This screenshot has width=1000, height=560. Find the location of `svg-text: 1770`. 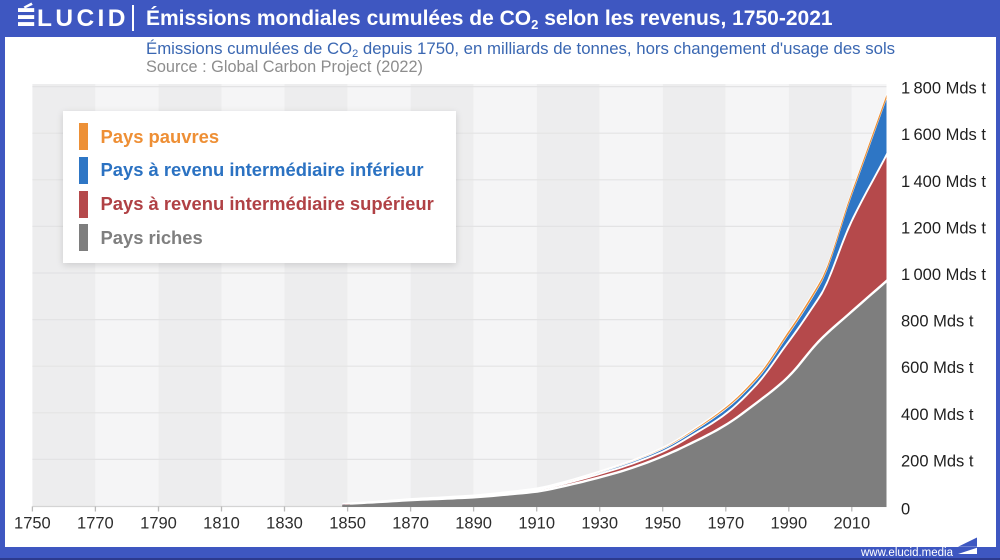

svg-text: 1770 is located at coordinates (95, 524).